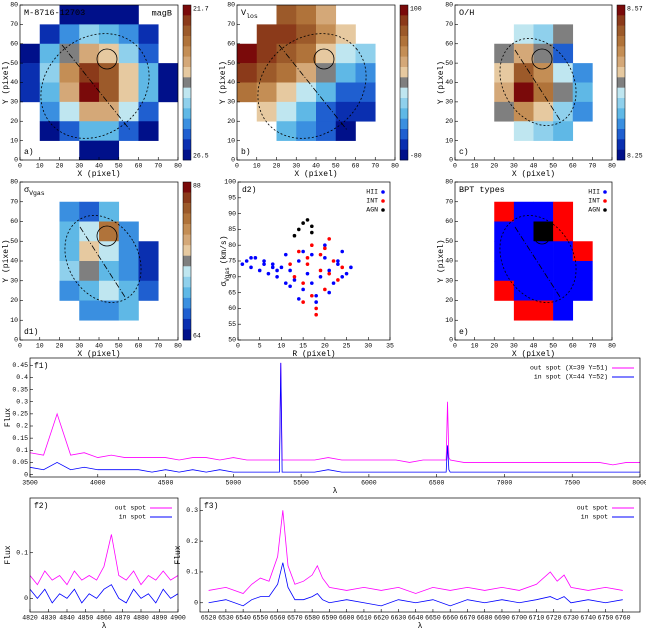 The width and height of the screenshot is (646, 636). I want to click on y-tick-label: 80, so click(231, 5).